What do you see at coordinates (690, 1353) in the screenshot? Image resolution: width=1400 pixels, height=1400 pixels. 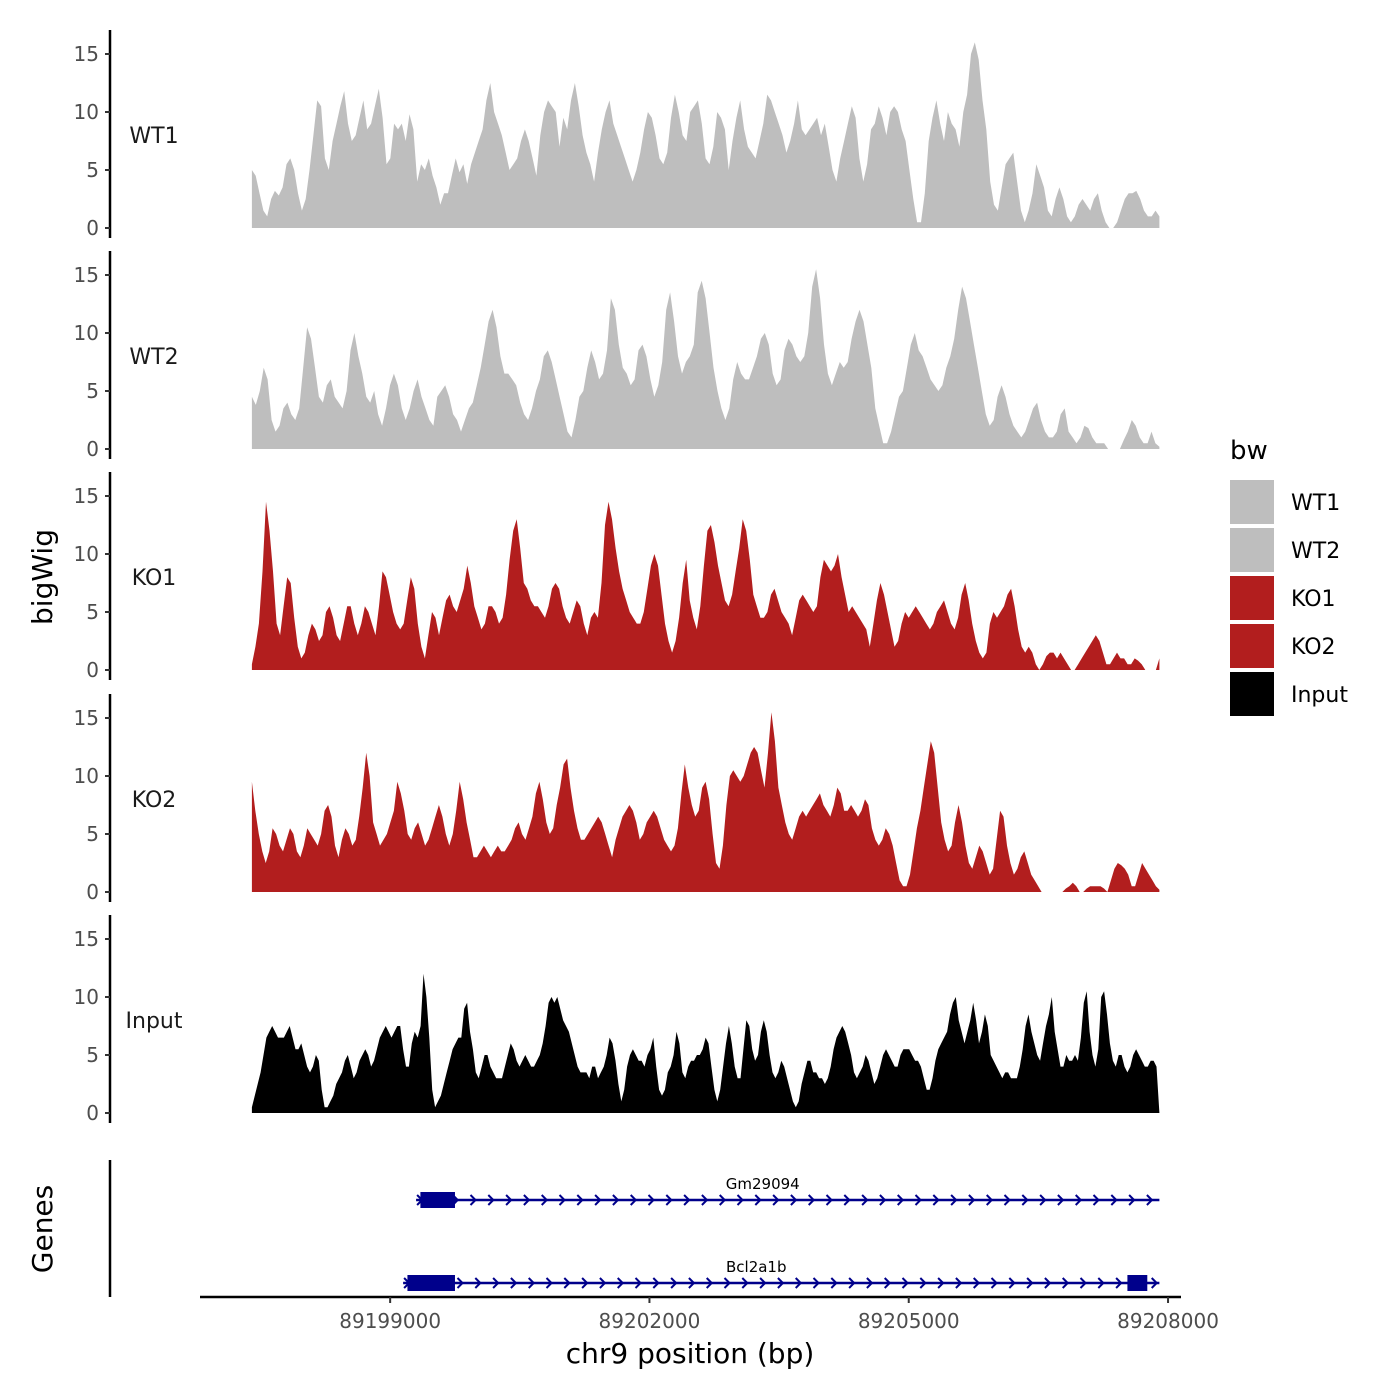 I see `x-axis-title: chr9 position (bp)` at bounding box center [690, 1353].